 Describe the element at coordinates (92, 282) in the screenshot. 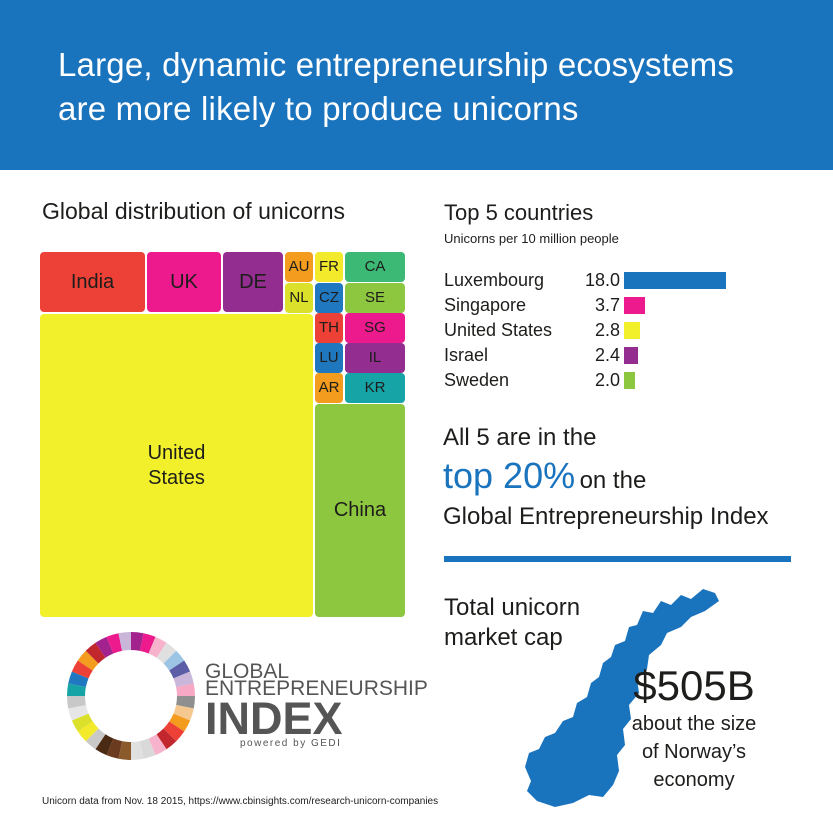

I see `treemap-tile-india: India` at that location.